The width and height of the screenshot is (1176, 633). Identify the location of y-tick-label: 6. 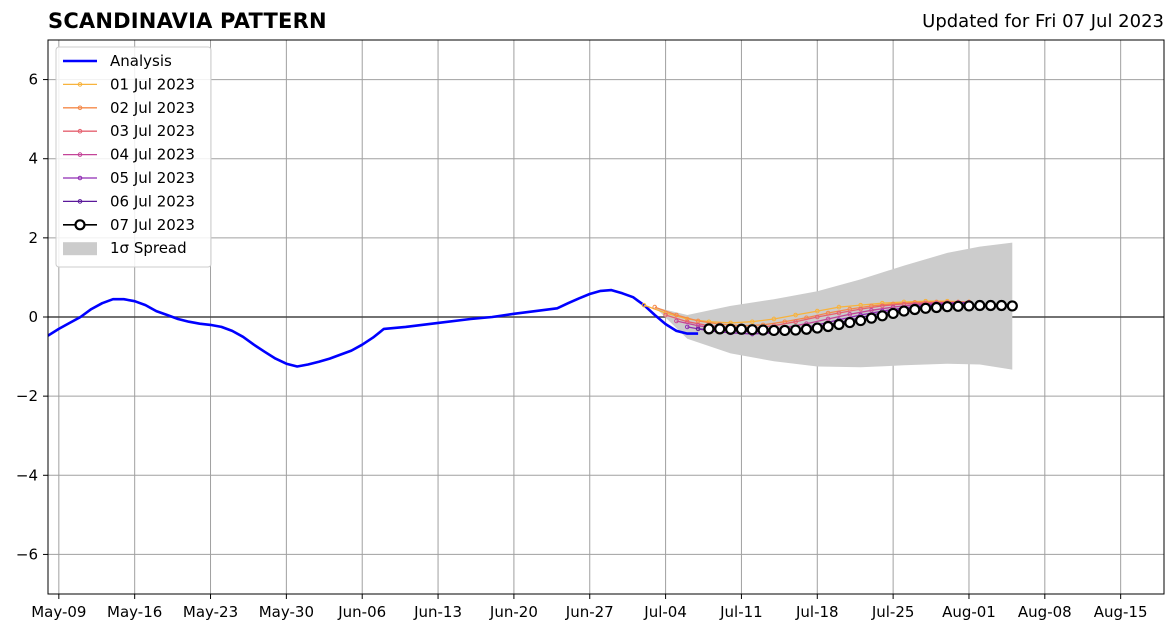
(33, 80).